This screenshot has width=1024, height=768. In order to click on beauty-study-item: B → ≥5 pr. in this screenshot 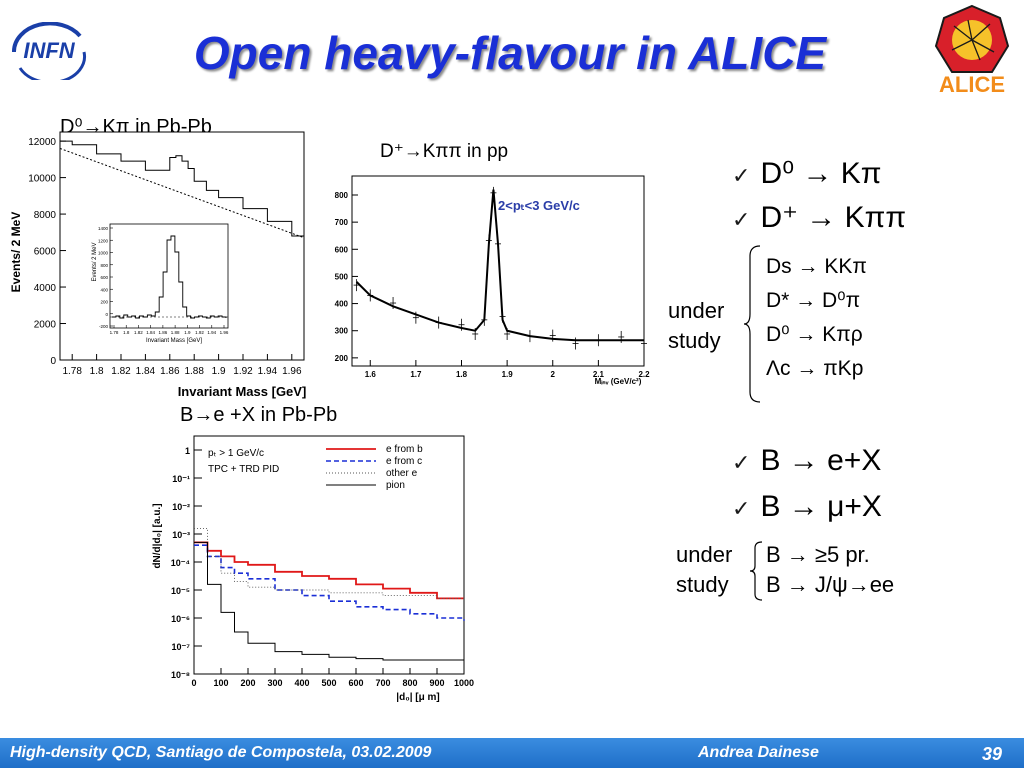, I will do `click(818, 554)`.